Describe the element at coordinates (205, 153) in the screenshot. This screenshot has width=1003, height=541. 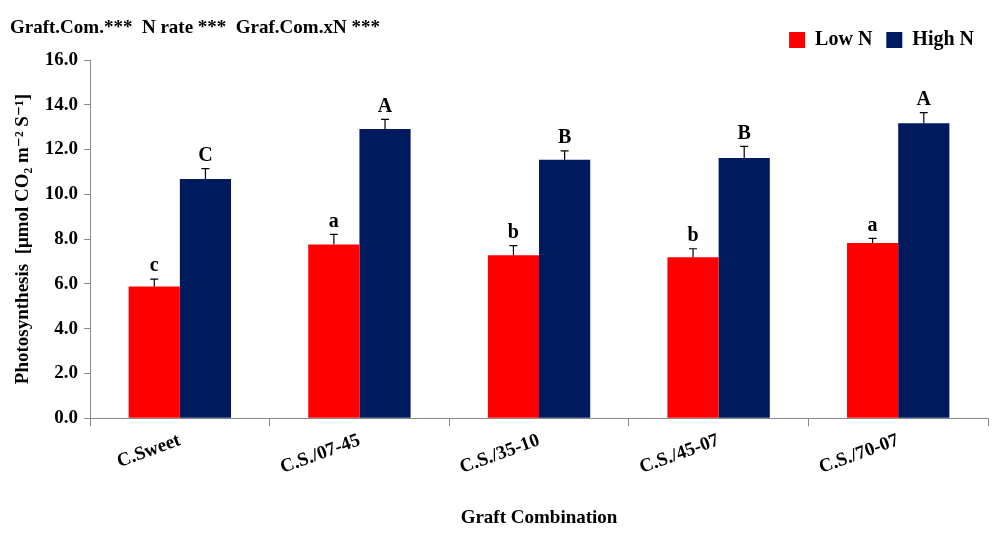
I see `data-label: C` at that location.